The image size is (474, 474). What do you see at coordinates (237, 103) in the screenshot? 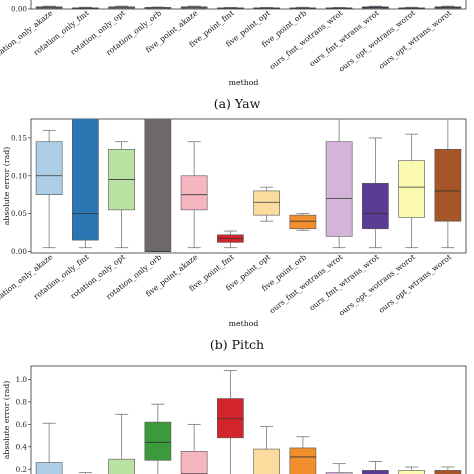
I see `caption-yaw: (a) Yaw` at bounding box center [237, 103].